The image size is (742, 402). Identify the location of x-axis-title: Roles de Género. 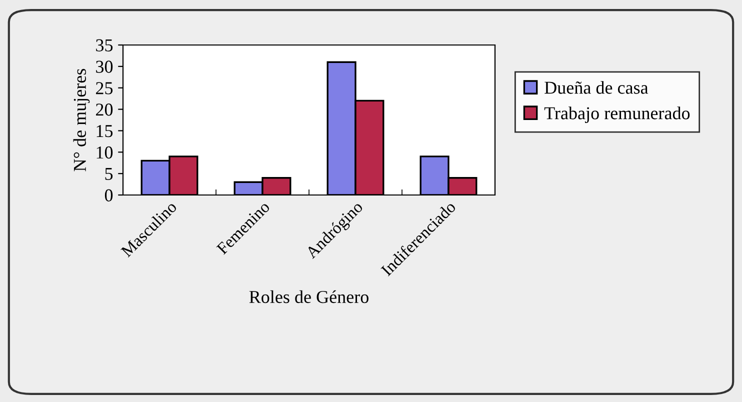
(308, 297).